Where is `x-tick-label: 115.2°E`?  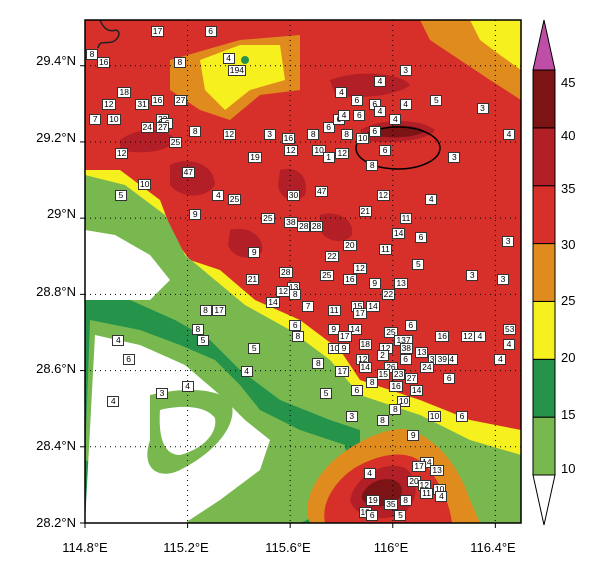
x-tick-label: 115.2°E is located at coordinates (186, 547).